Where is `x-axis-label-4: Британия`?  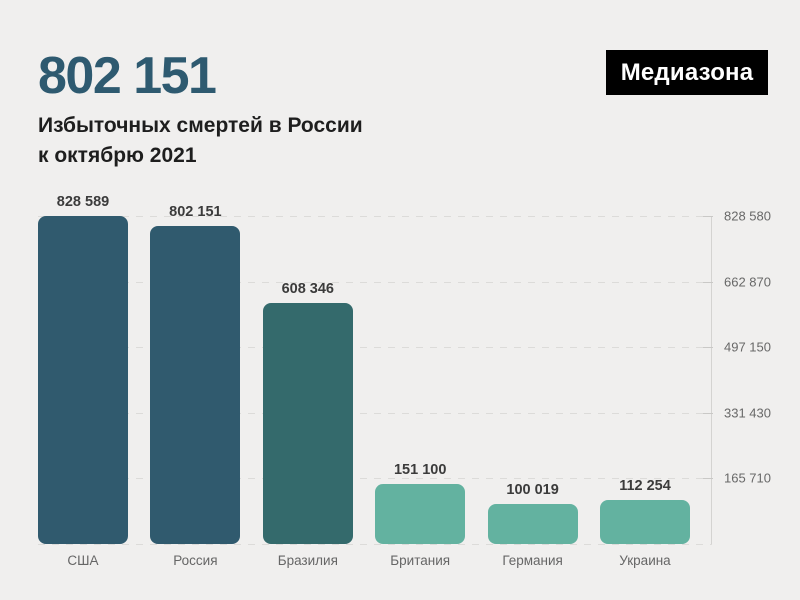
x-axis-label-4: Британия is located at coordinates (420, 560).